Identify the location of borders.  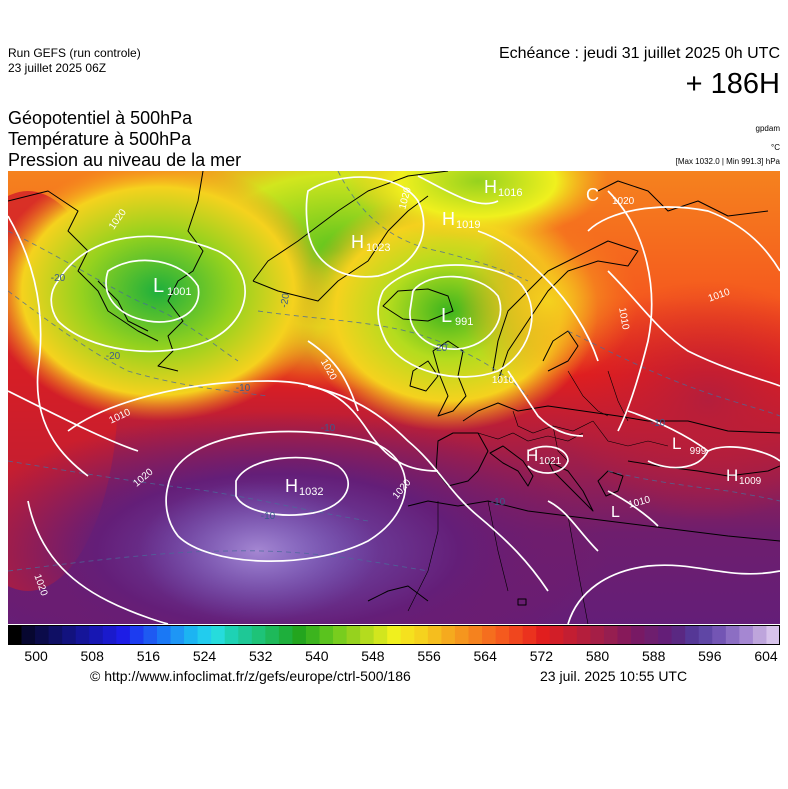
(538, 497).